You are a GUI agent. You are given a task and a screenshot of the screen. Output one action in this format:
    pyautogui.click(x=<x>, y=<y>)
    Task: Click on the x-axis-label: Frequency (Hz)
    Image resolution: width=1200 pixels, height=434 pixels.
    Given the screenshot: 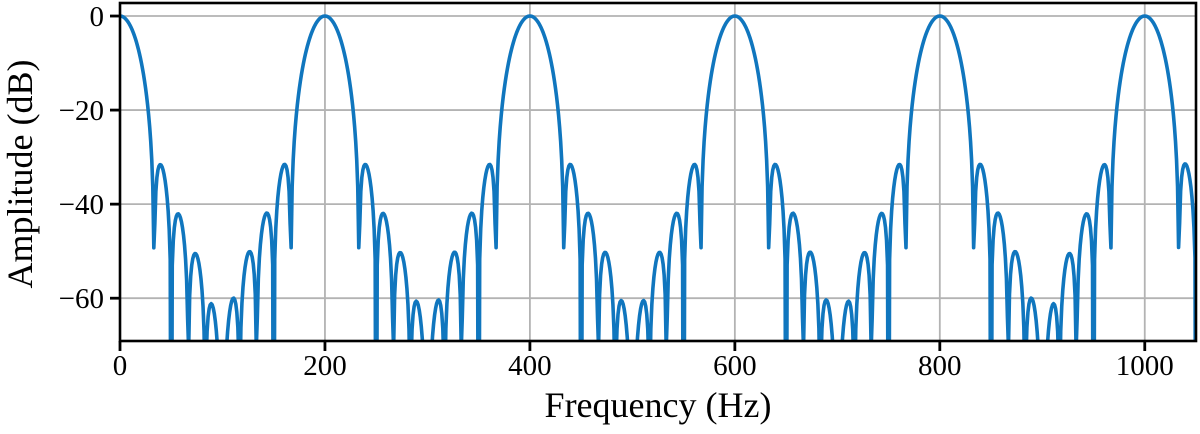 What is the action you would take?
    pyautogui.click(x=658, y=405)
    